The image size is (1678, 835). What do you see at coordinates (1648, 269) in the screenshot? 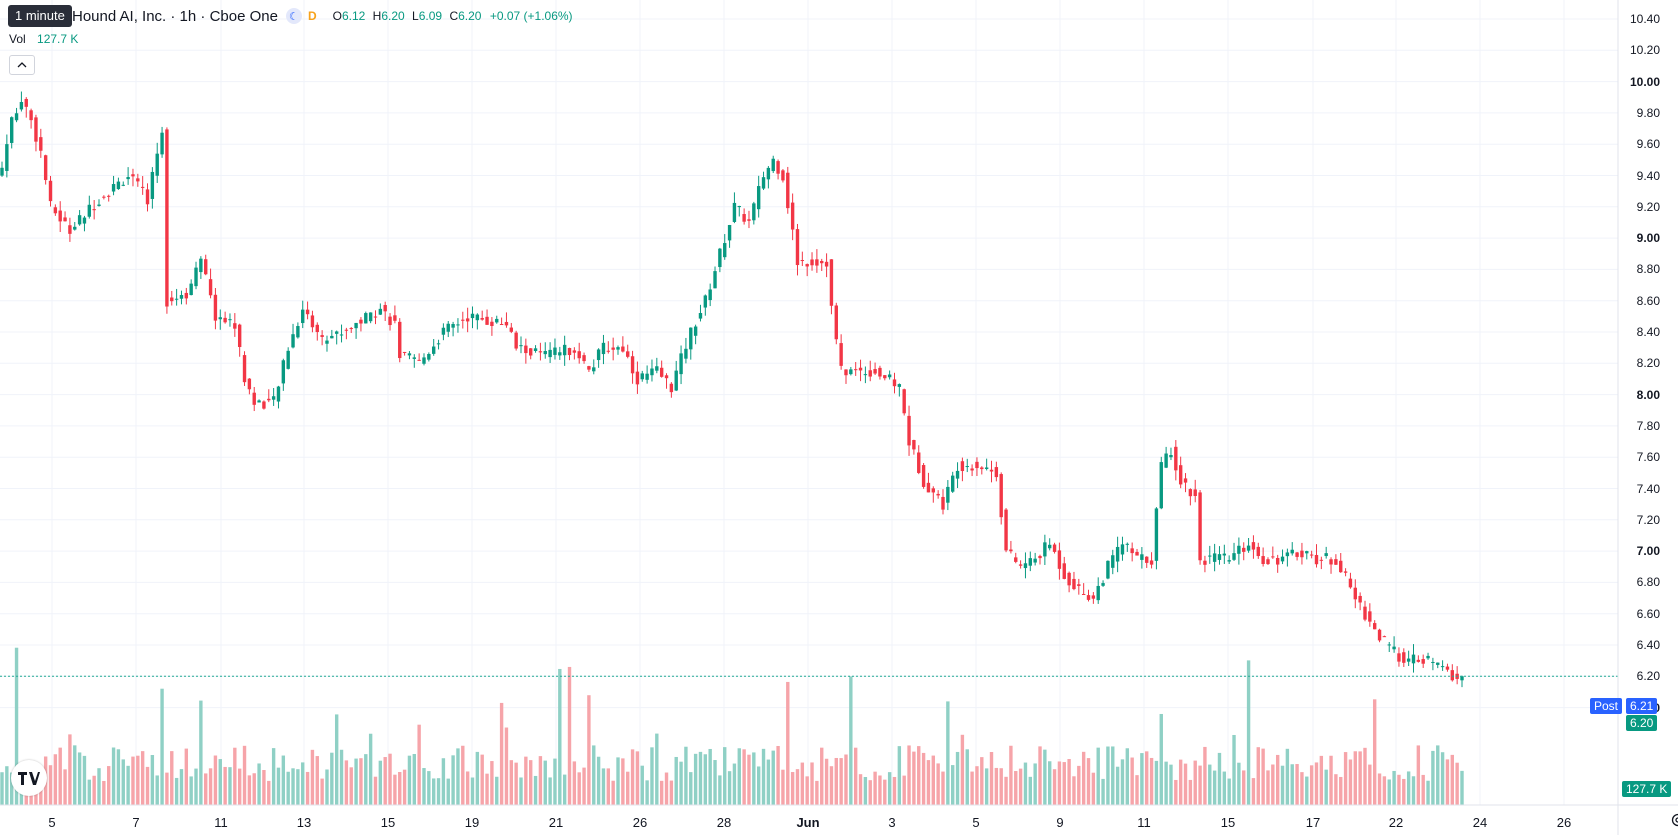
I see `price-tick-label: 8.80` at bounding box center [1648, 269].